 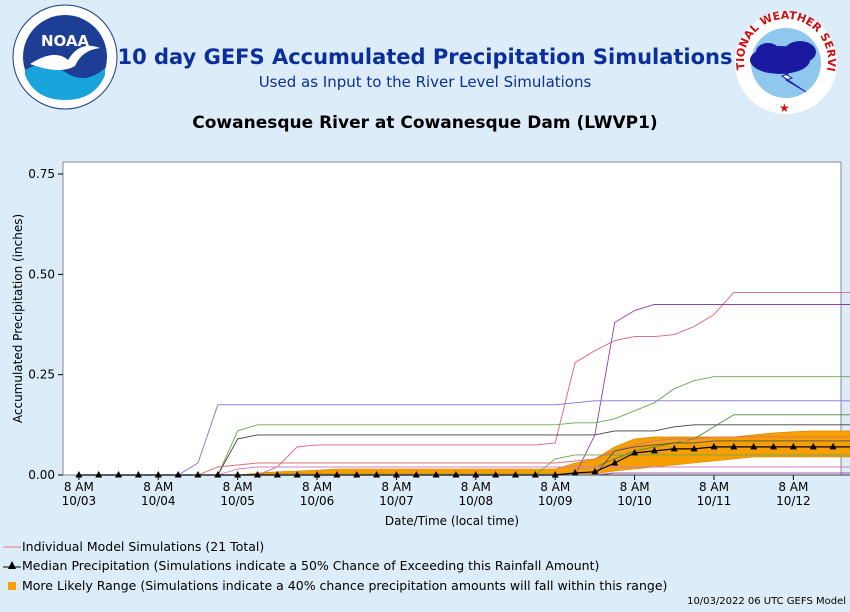 What do you see at coordinates (12, 565) in the screenshot?
I see `legend-triangle-icon` at bounding box center [12, 565].